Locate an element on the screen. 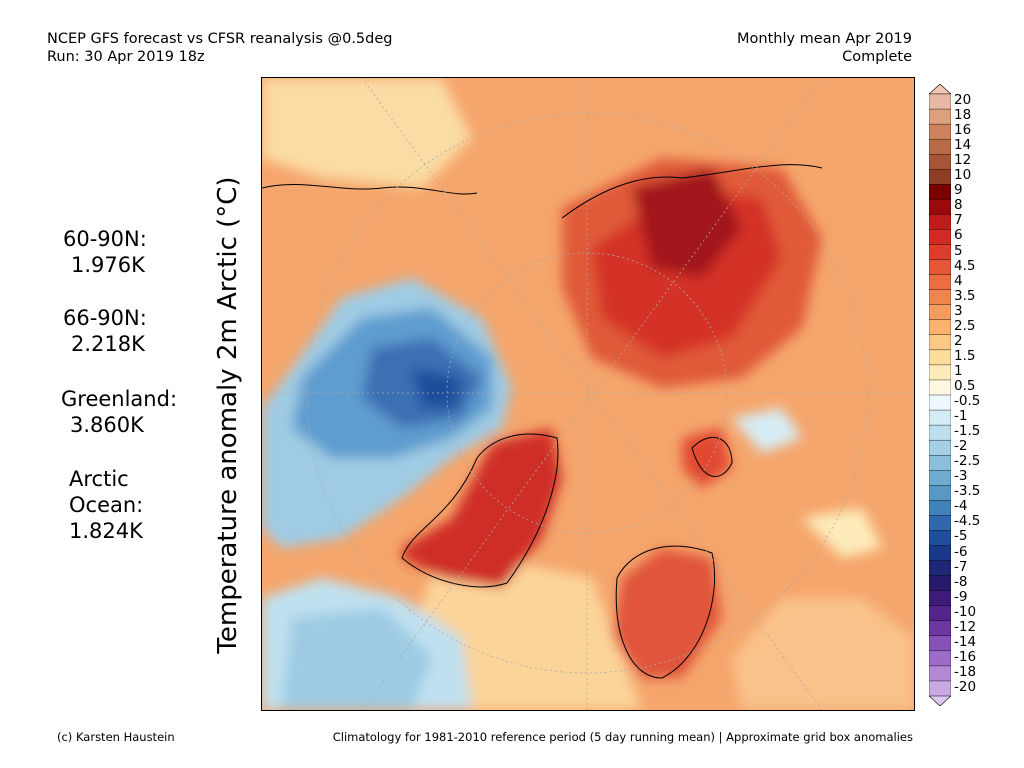 The image size is (1024, 768). stat-label: Arctic is located at coordinates (99, 479).